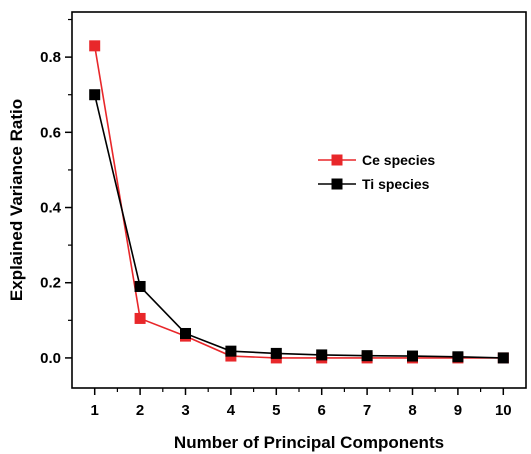 The height and width of the screenshot is (454, 531). Describe the element at coordinates (50, 132) in the screenshot. I see `y-tick-label-3: 0.6` at that location.